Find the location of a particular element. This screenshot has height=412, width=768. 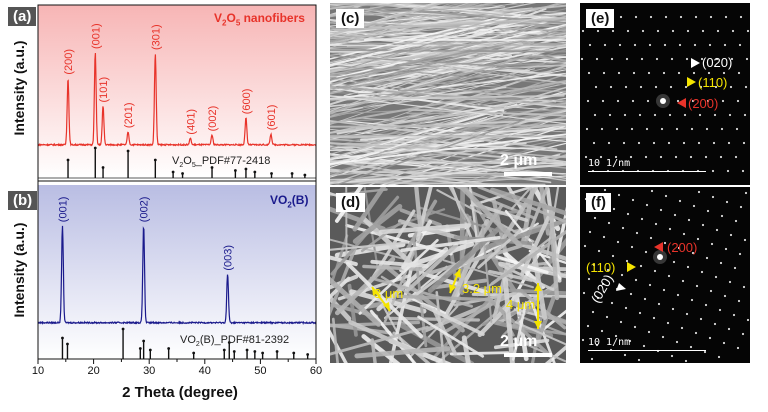

x-tick-label: 60 is located at coordinates (316, 371).